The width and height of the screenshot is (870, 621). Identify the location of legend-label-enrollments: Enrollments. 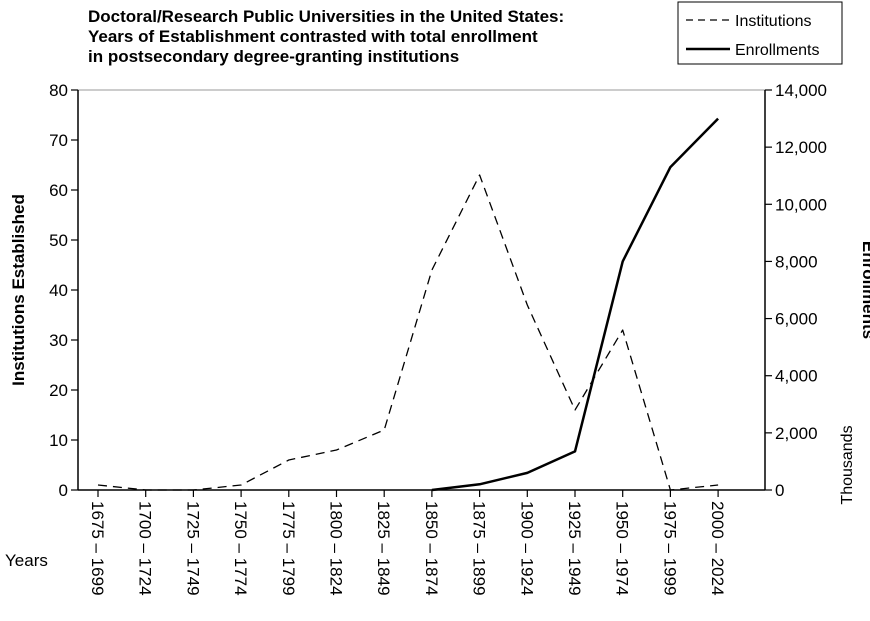
(777, 50).